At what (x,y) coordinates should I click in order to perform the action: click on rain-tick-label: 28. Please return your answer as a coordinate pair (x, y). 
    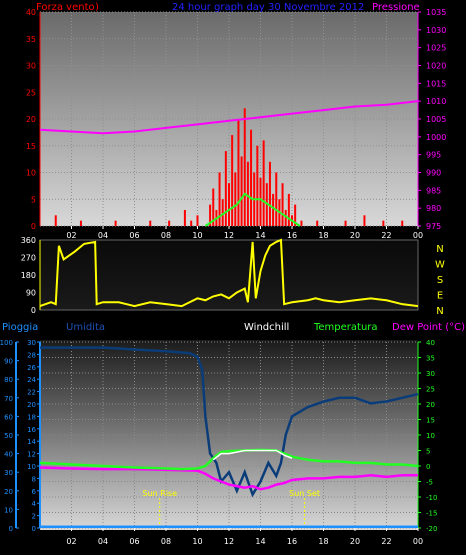
    Looking at the image, I should click on (31, 355).